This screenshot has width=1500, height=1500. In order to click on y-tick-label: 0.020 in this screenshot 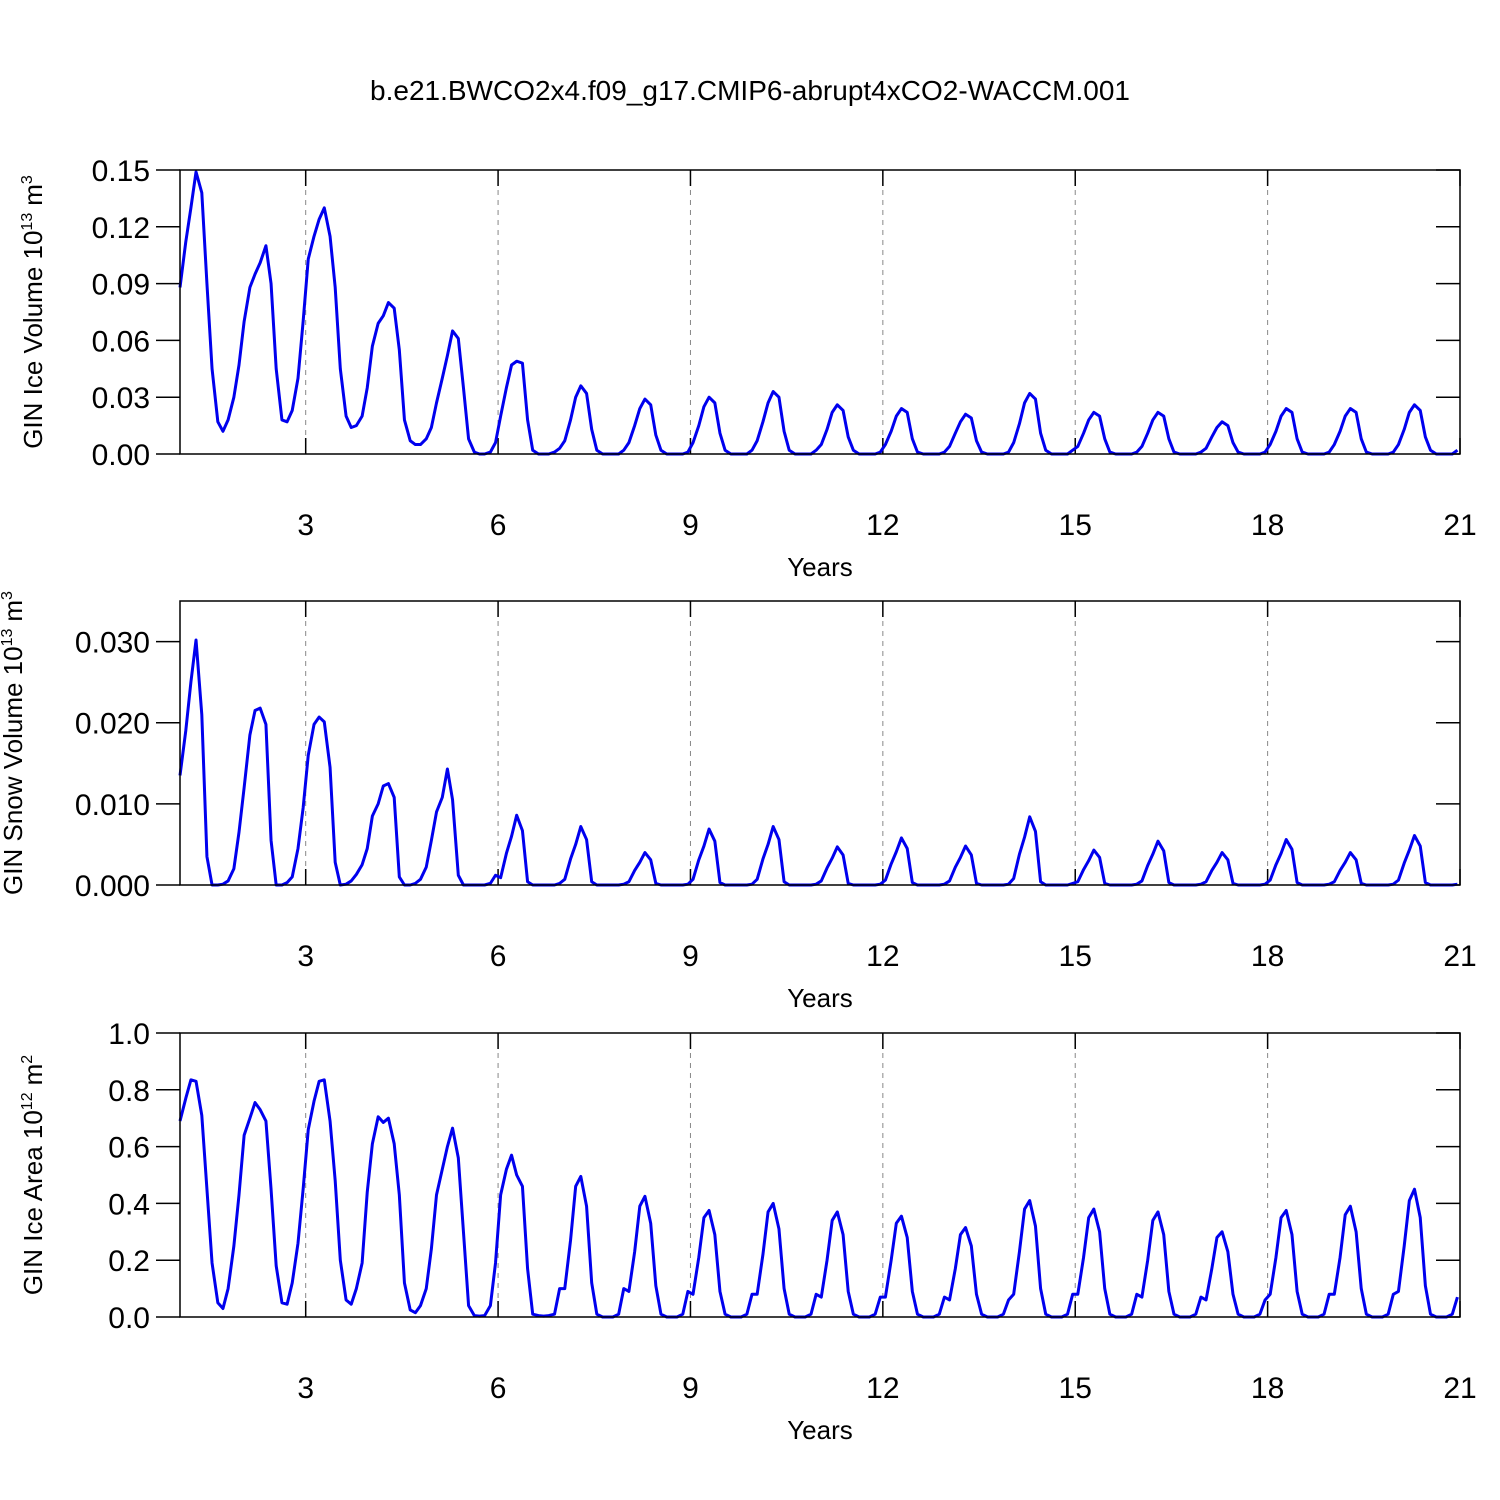, I will do `click(112, 724)`.